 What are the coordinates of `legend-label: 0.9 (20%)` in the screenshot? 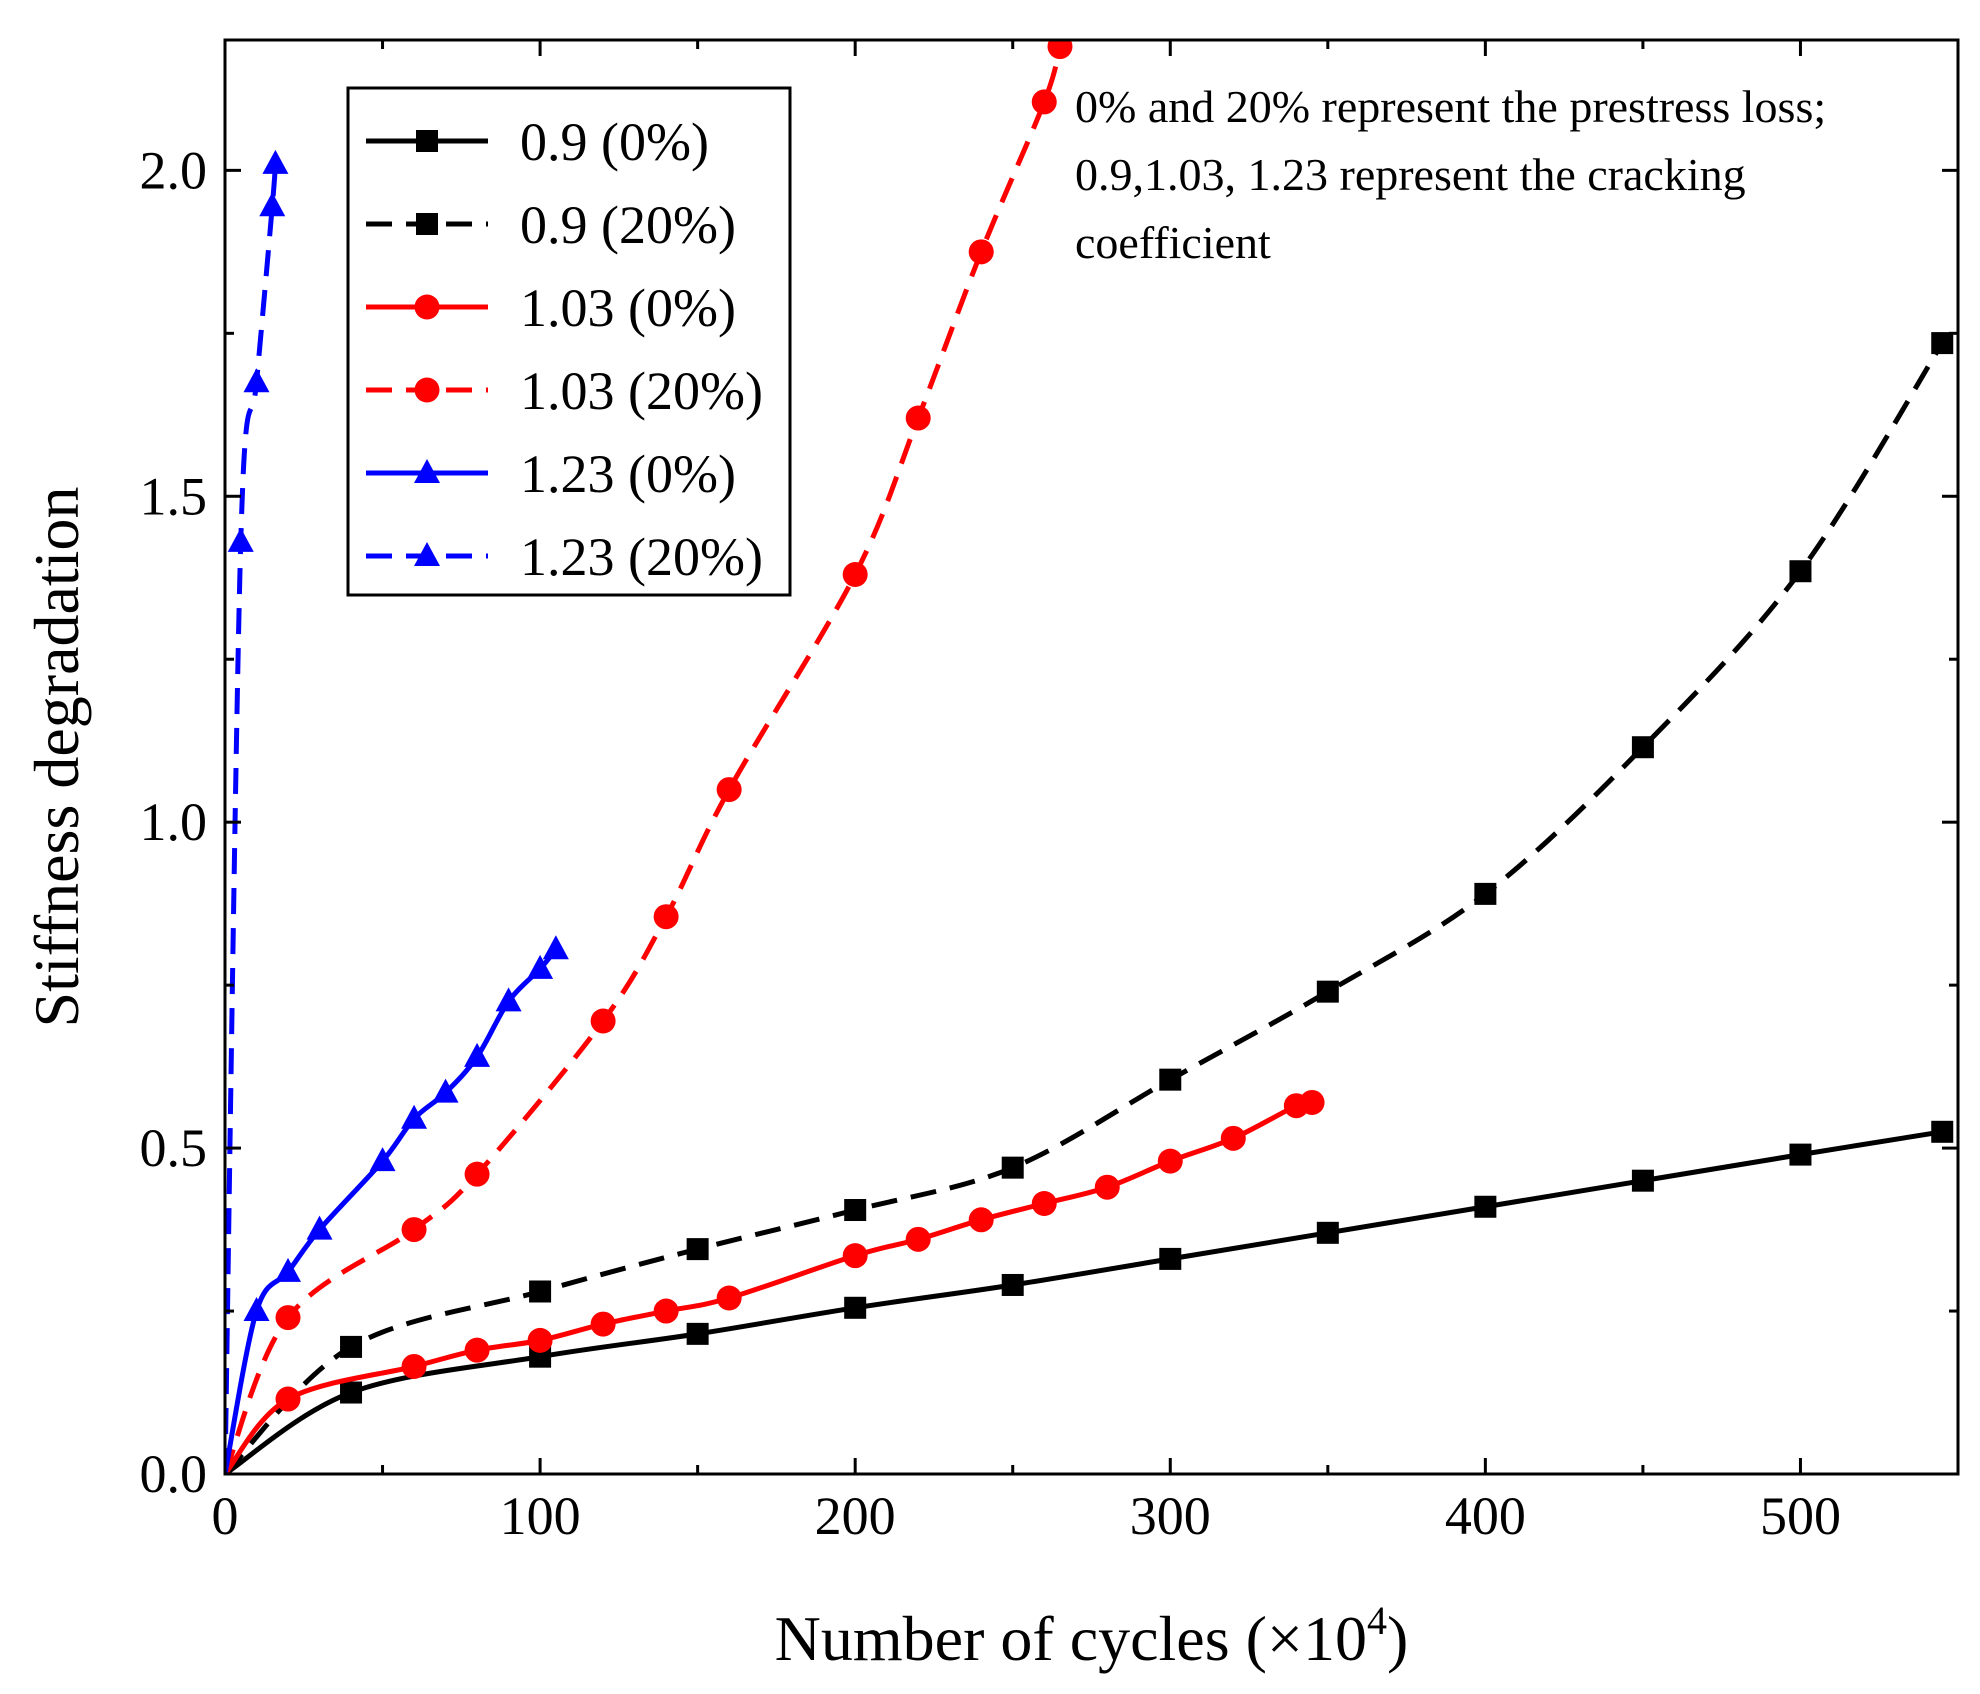 It's located at (628, 225).